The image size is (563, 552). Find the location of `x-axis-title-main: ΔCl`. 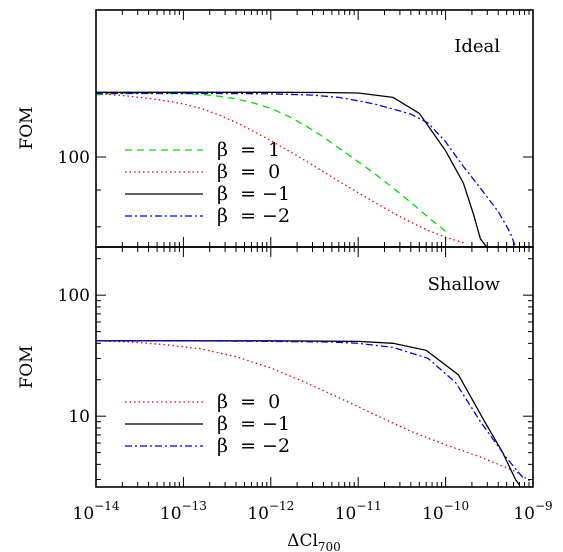

x-axis-title-main: ΔCl is located at coordinates (302, 541).